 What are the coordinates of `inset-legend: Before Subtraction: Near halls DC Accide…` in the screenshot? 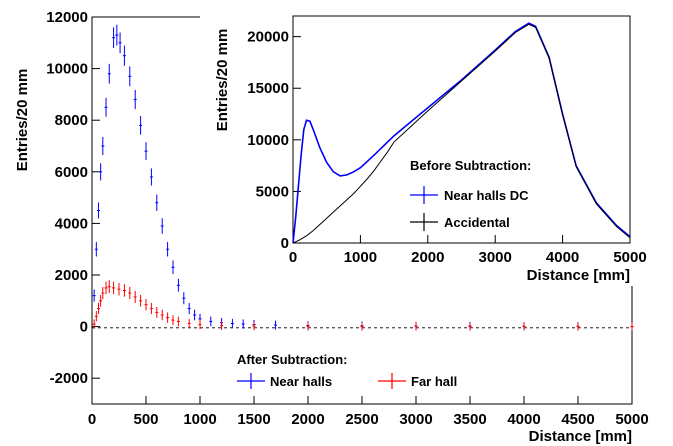 It's located at (470, 194).